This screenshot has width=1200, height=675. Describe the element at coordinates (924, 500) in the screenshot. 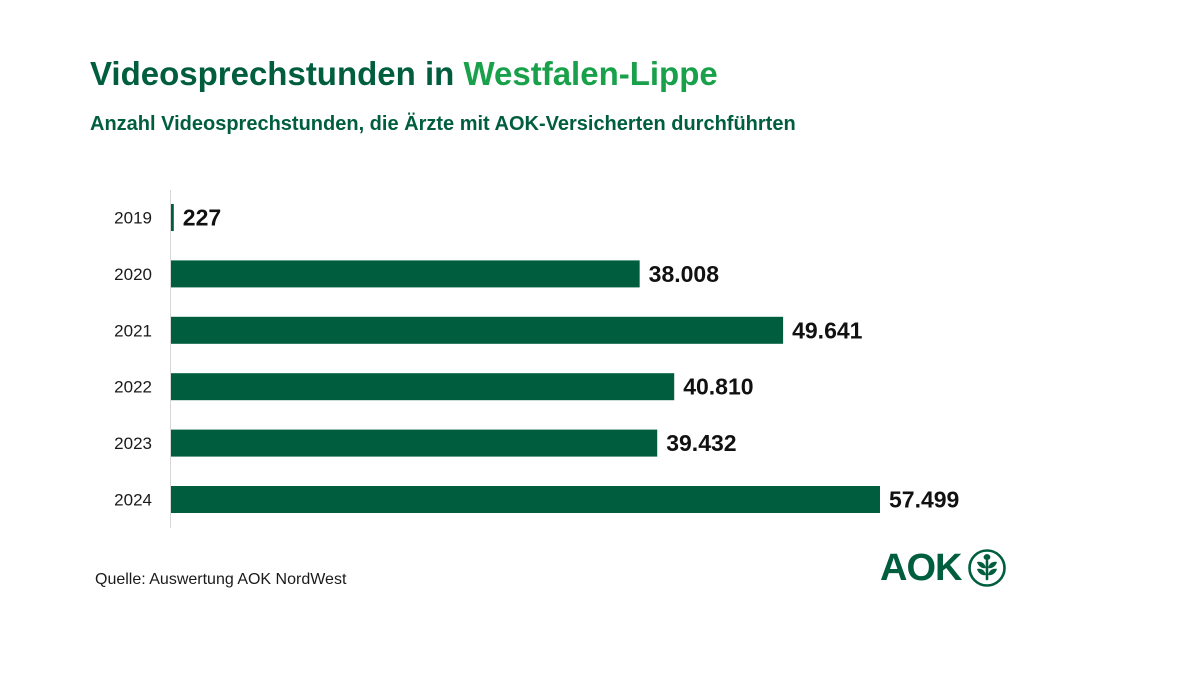

I see `value-label-2024: 57.499` at that location.